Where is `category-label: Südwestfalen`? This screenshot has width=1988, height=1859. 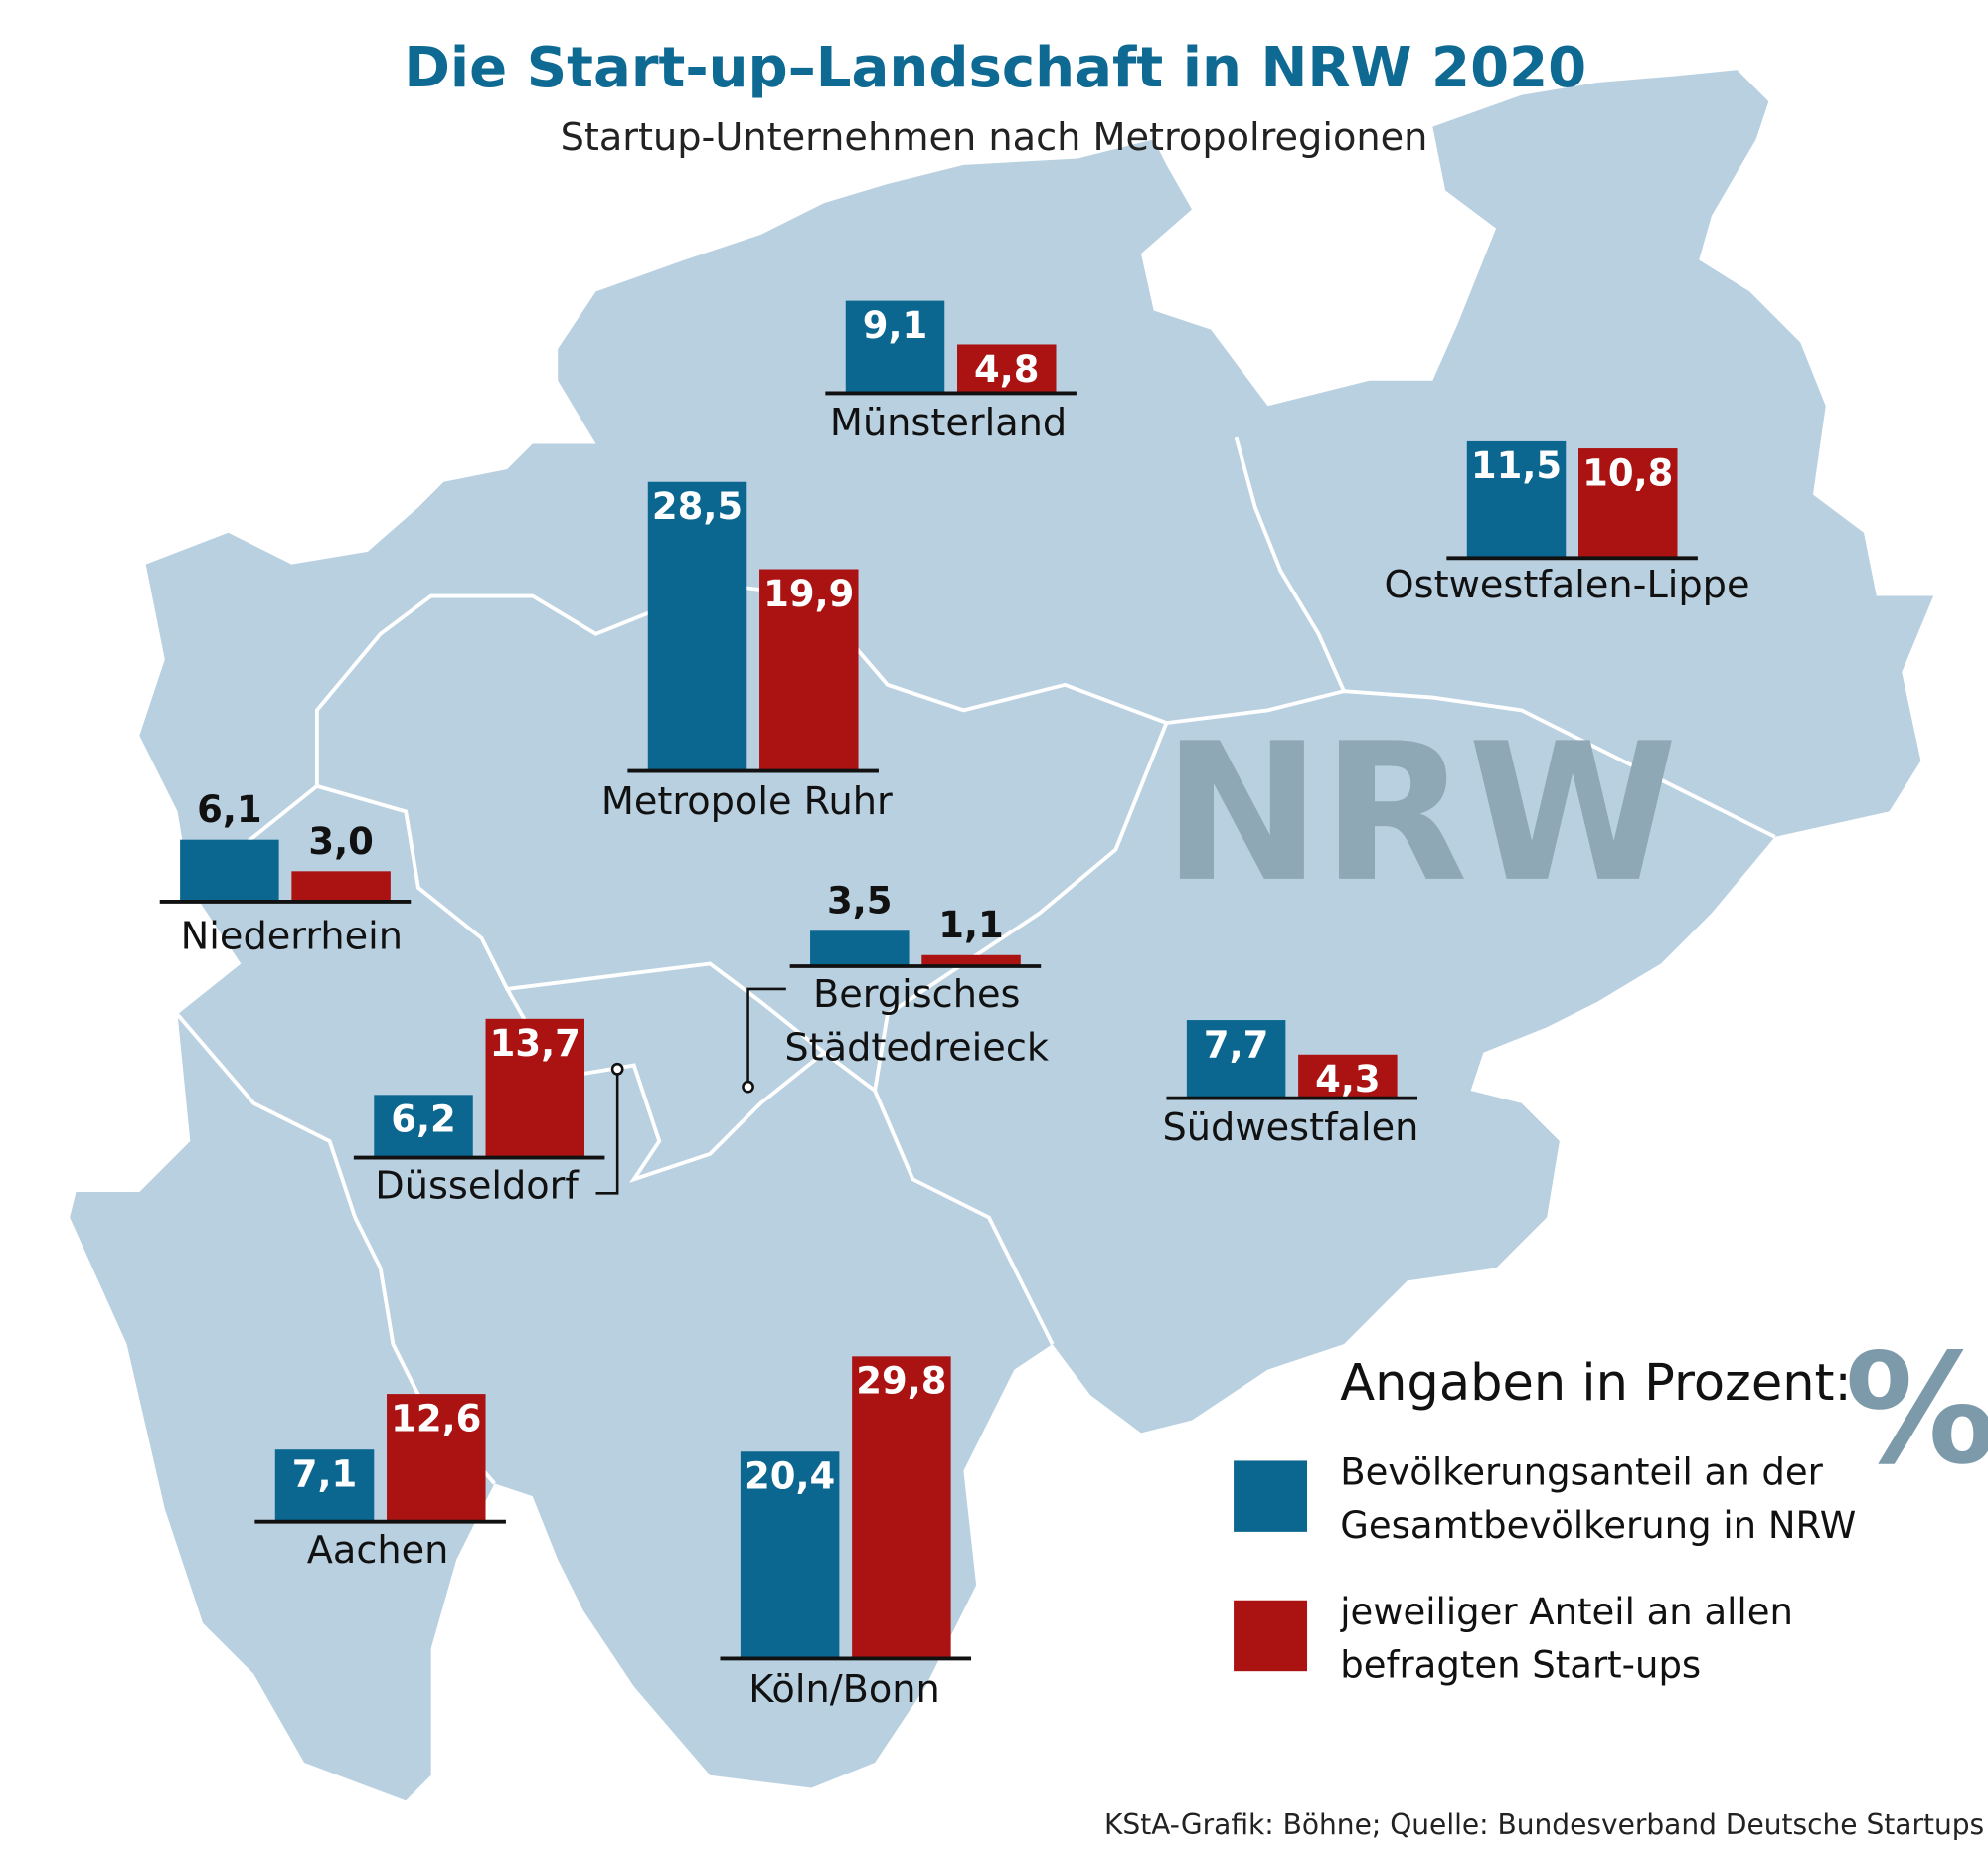 category-label: Südwestfalen is located at coordinates (1291, 1127).